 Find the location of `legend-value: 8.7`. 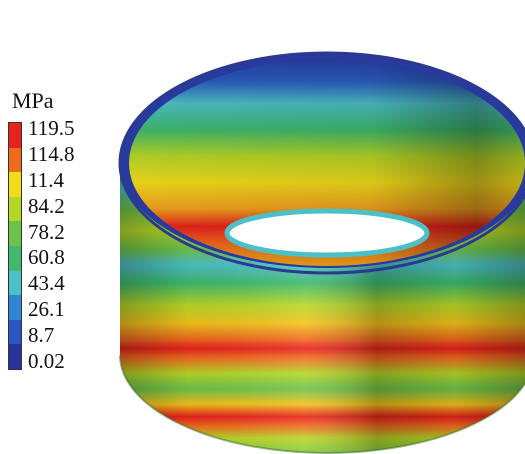

legend-value: 8.7 is located at coordinates (41, 335).